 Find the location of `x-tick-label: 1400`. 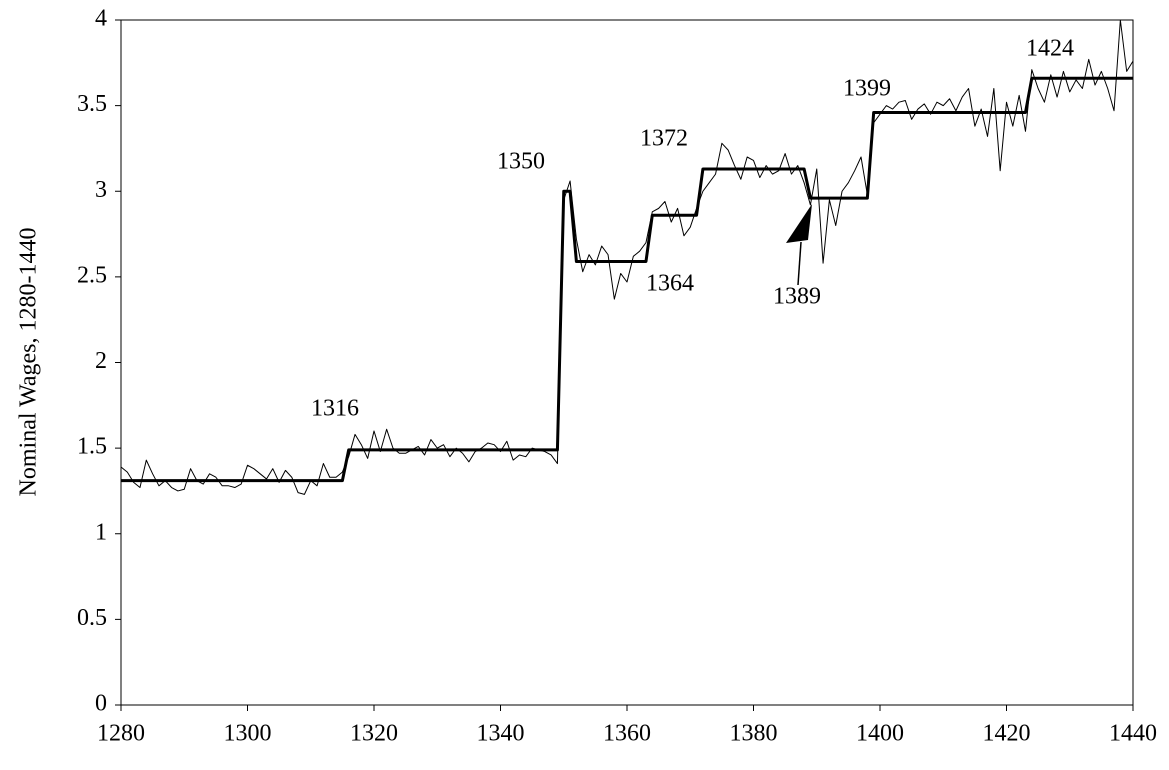

x-tick-label: 1400 is located at coordinates (880, 734).